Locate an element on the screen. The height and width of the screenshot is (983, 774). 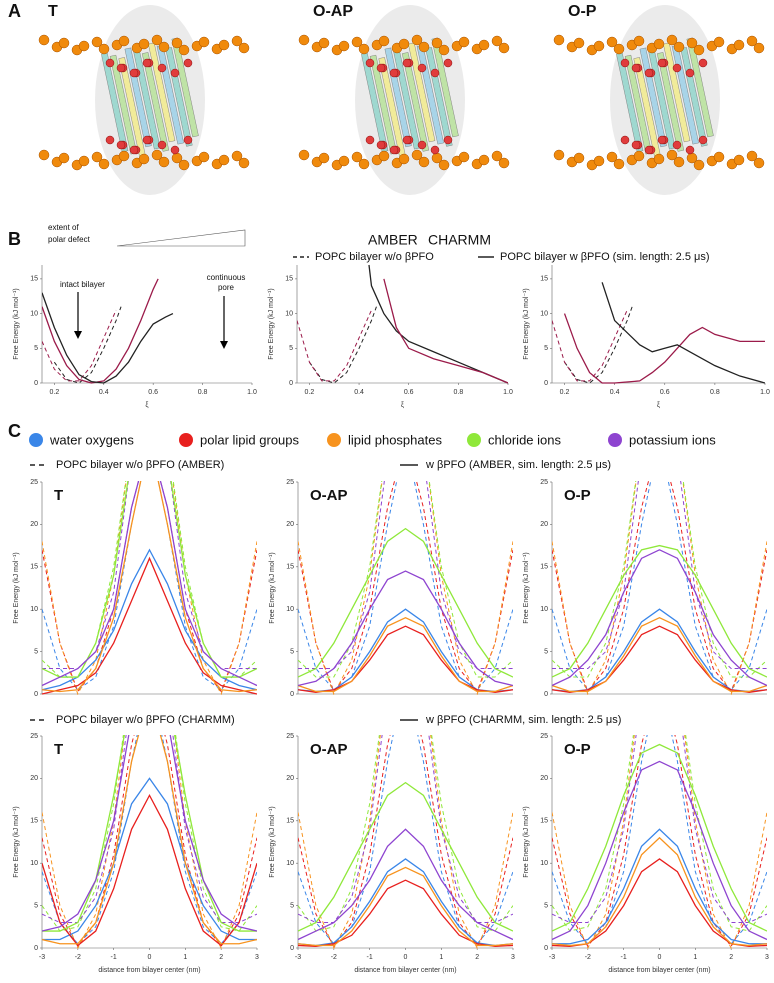
x-tick-label: 0.8 is located at coordinates (203, 392).